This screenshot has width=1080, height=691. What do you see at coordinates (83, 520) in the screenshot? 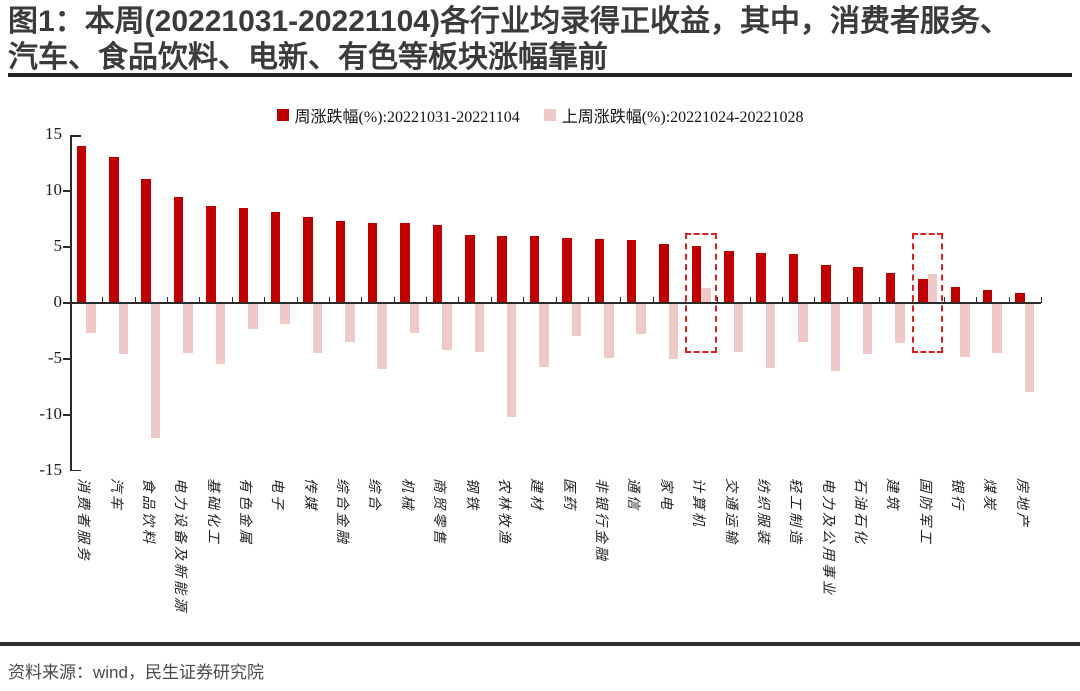
I see `x-axis-label: 消费者服务` at bounding box center [83, 520].